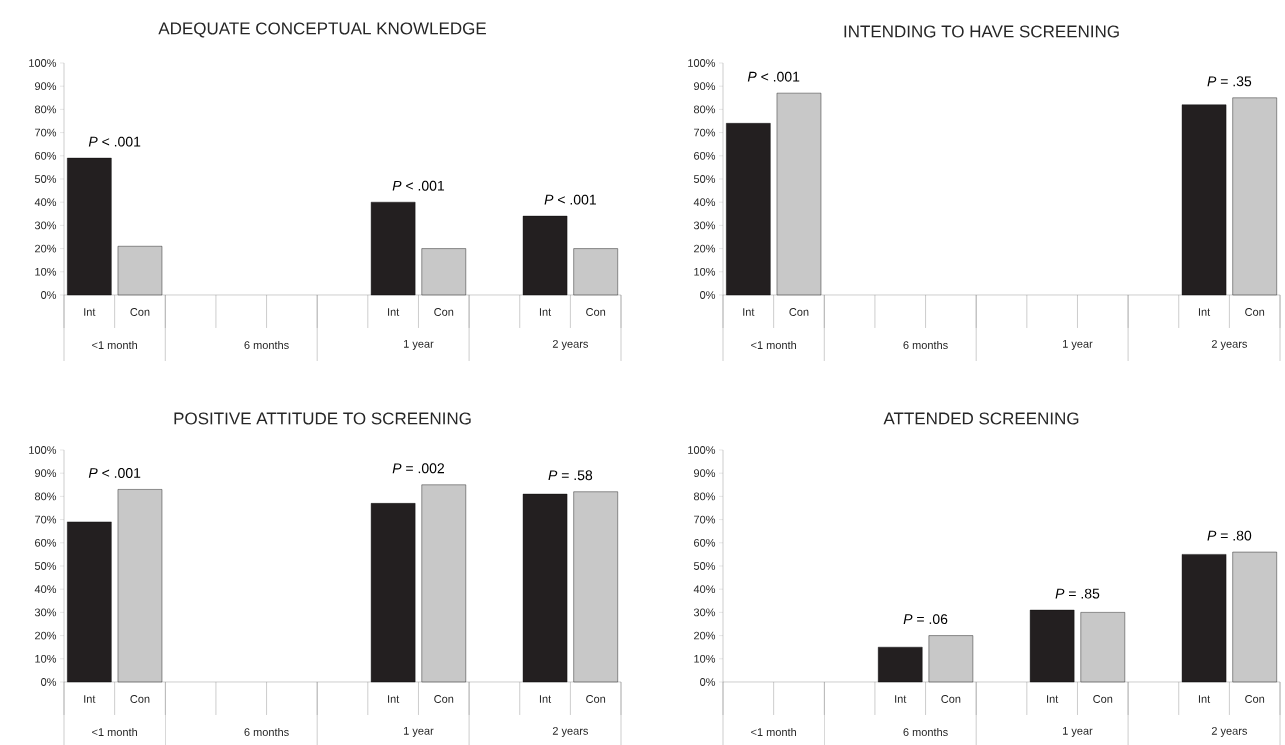 The width and height of the screenshot is (1285, 745). I want to click on annotation: P = .80, so click(1229, 535).